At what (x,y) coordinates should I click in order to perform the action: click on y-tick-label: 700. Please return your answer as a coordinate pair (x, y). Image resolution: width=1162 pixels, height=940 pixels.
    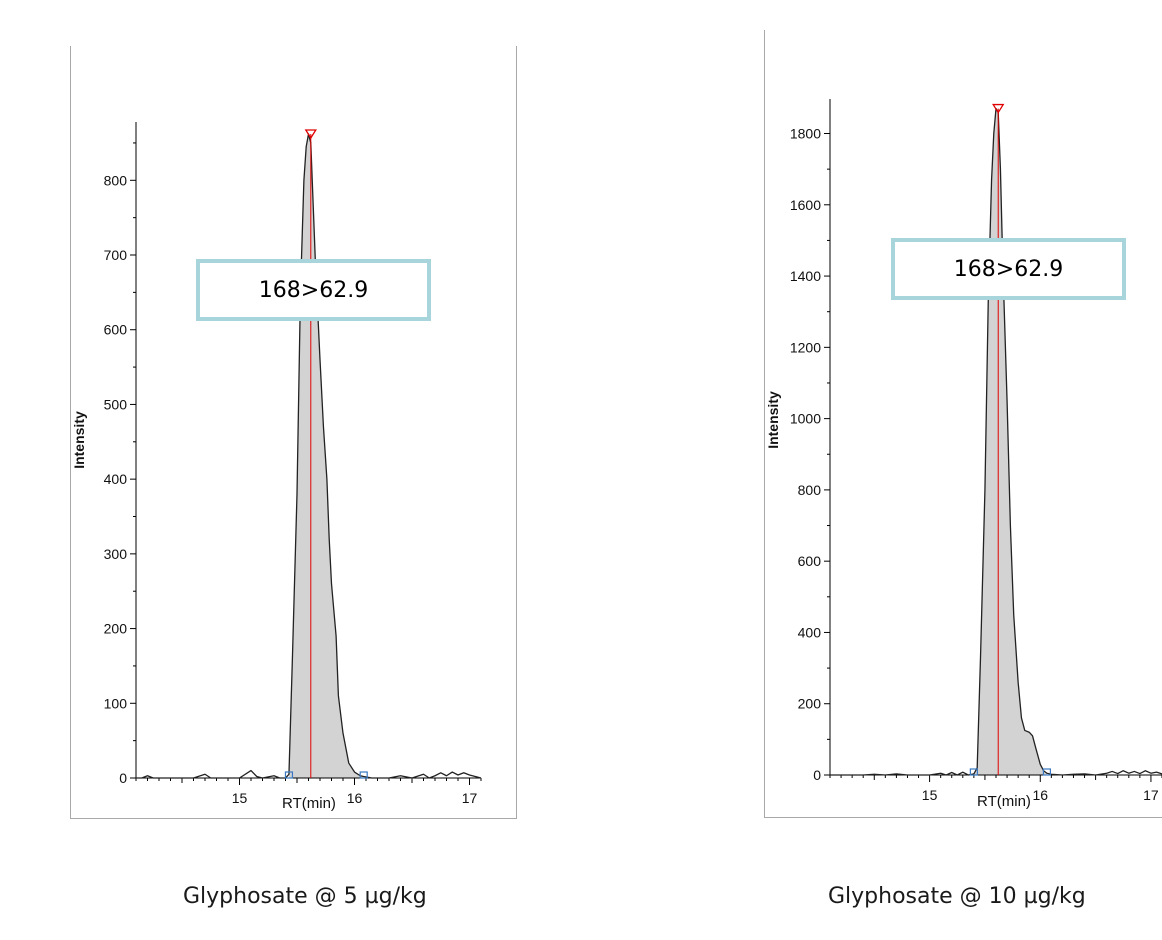
    Looking at the image, I should click on (116, 255).